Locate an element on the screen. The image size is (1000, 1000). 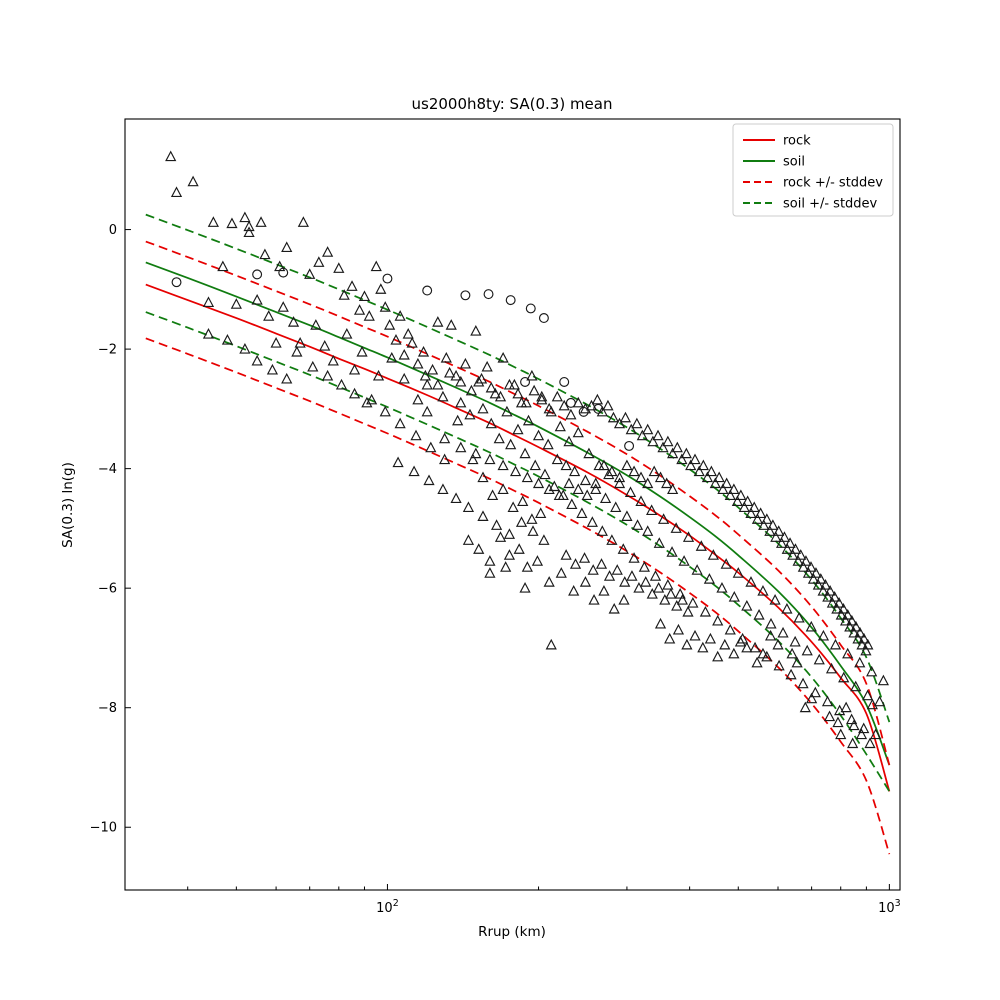
legend-label-0: rock is located at coordinates (797, 141).